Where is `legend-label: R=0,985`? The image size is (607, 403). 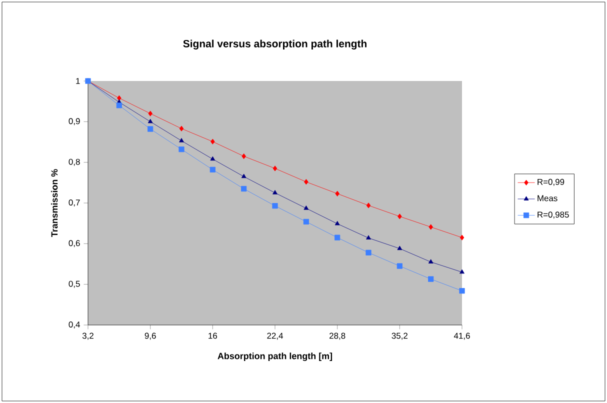
legend-label: R=0,985 is located at coordinates (553, 215).